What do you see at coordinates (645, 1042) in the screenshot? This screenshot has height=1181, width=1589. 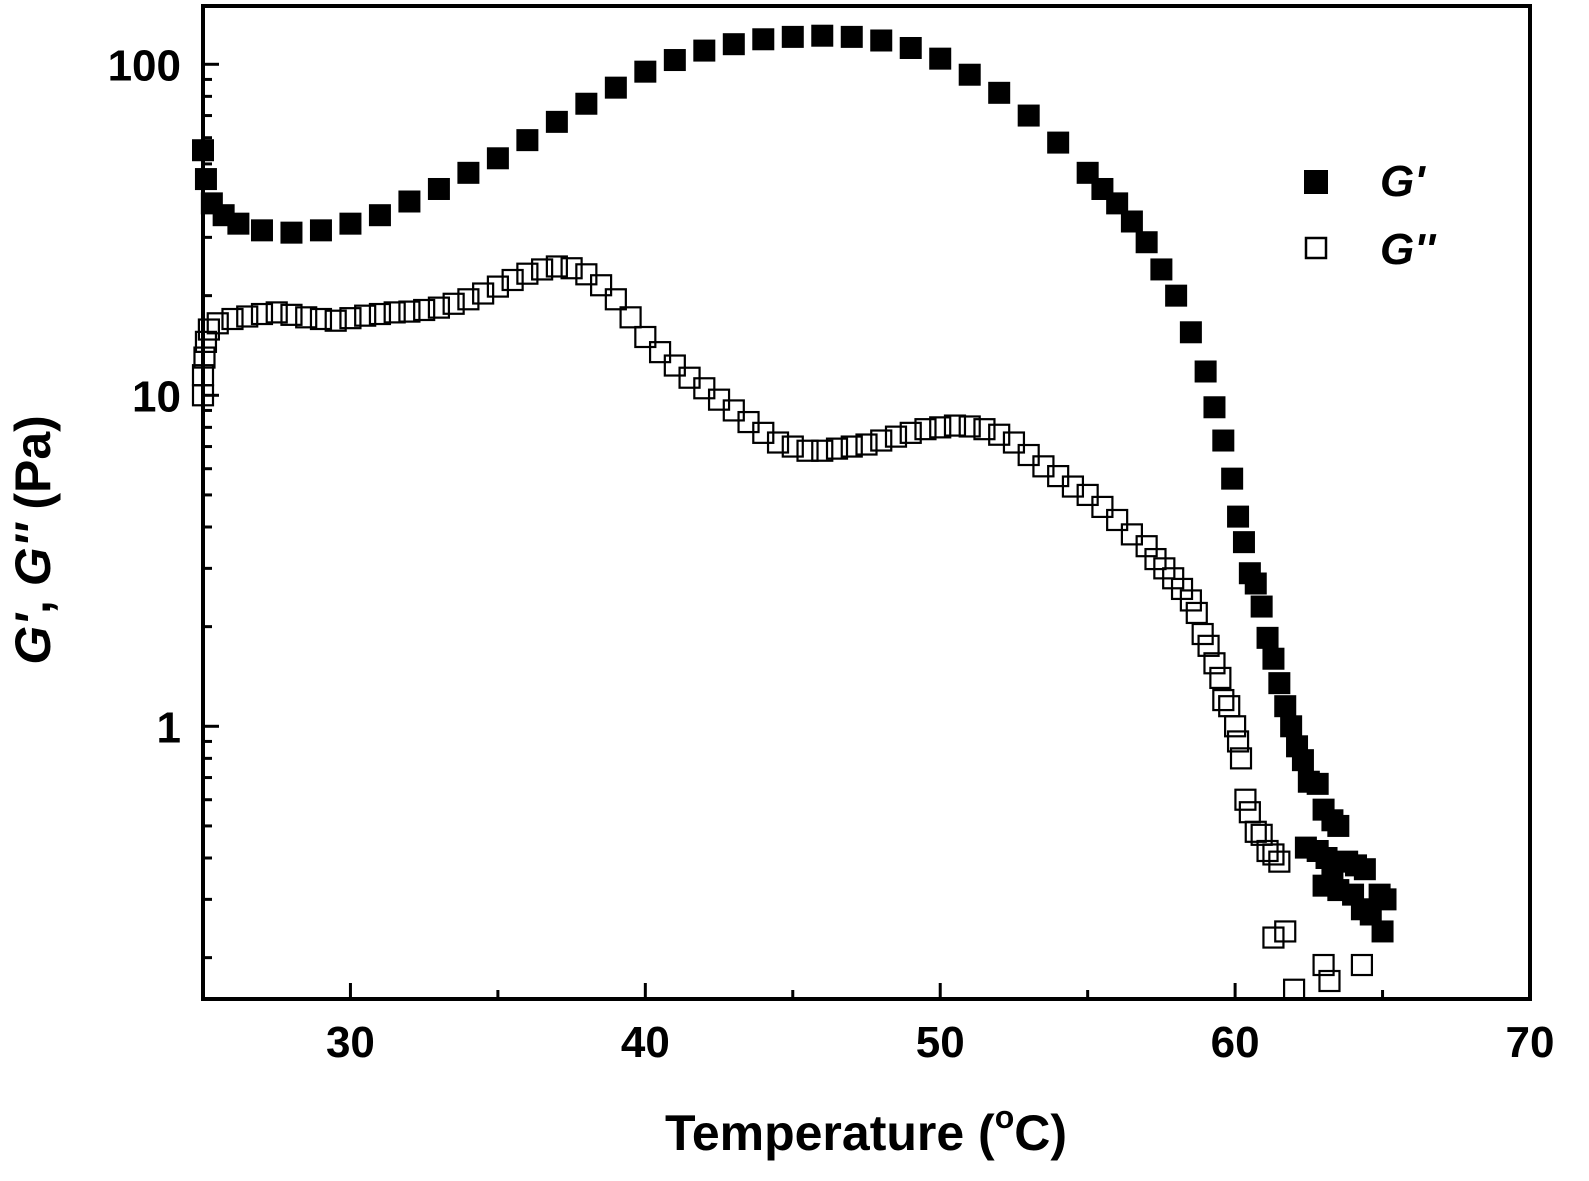 I see `x-tick-label: 40` at bounding box center [645, 1042].